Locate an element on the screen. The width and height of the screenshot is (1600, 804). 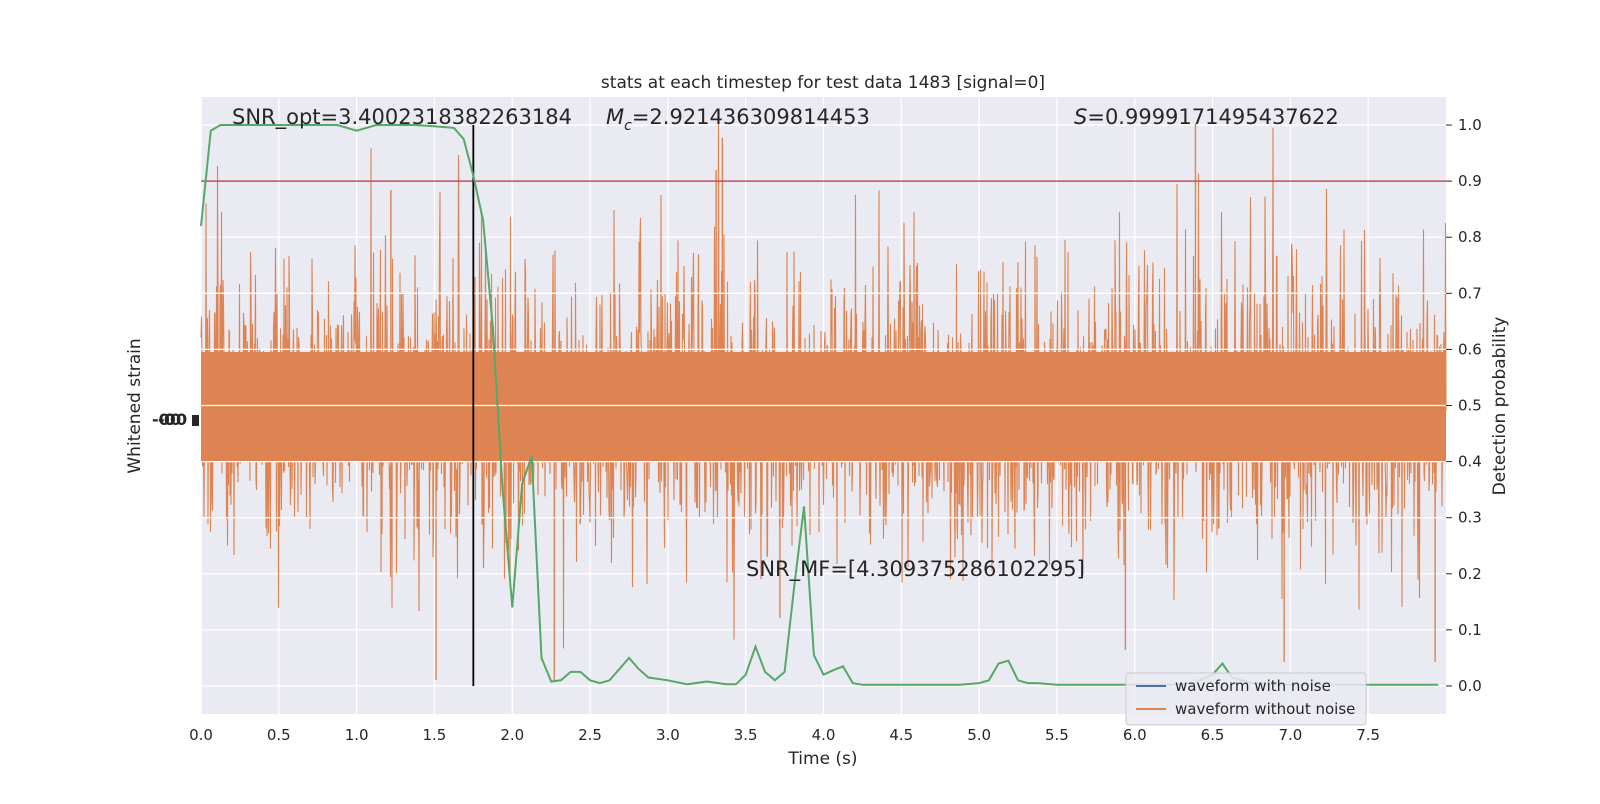
x-tick-label: 5.5 is located at coordinates (1057, 735).